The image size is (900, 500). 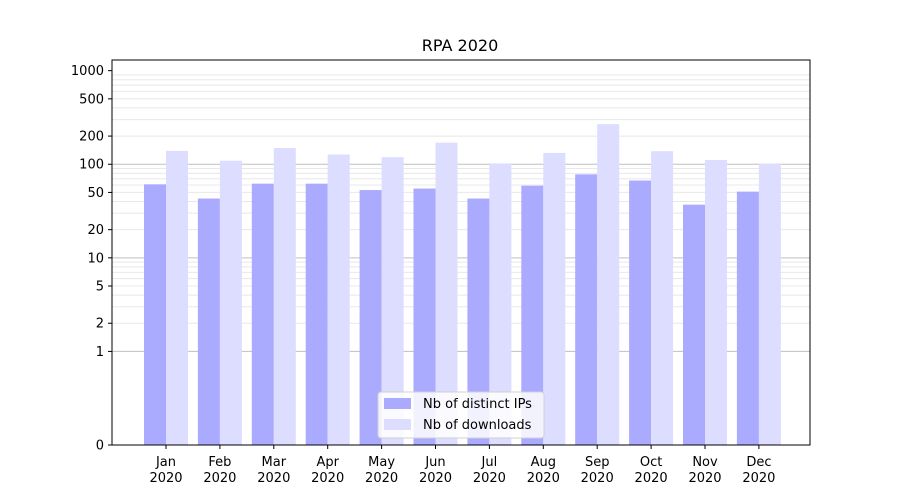 I want to click on x-tick-label-month: Jun, so click(x=434, y=462).